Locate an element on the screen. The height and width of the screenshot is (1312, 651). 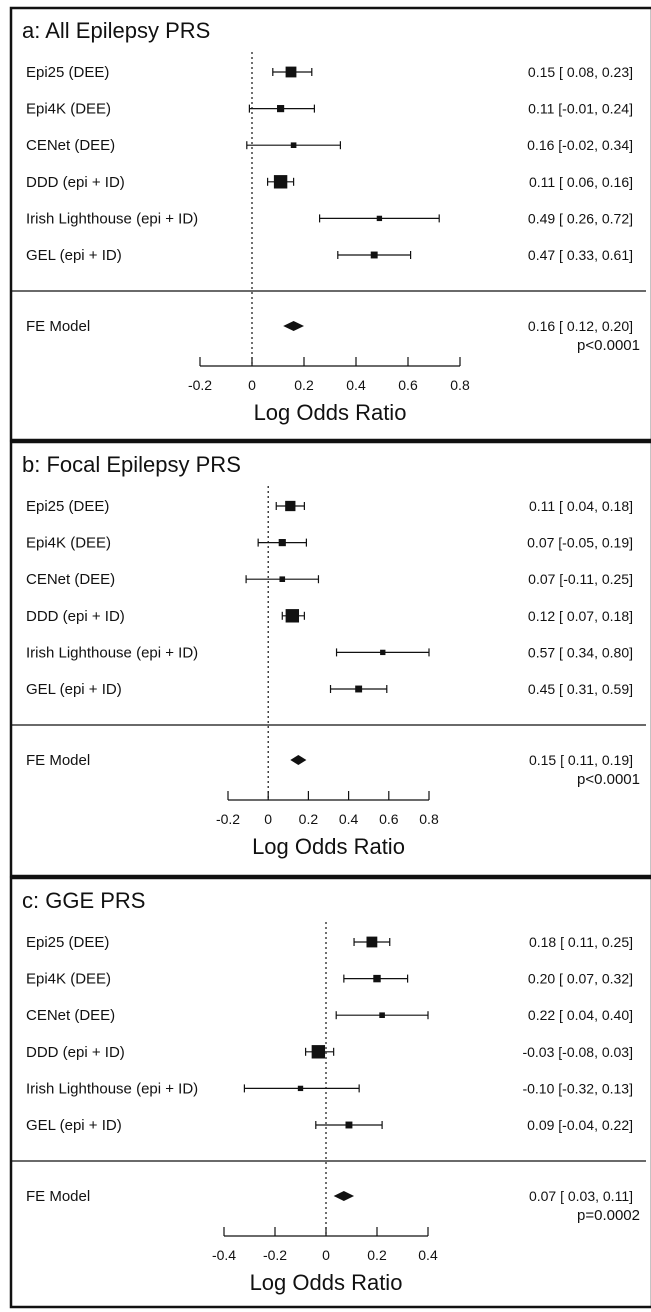
estimate-ci-text: 0.12 [ 0.07, 0.18] is located at coordinates (580, 616).